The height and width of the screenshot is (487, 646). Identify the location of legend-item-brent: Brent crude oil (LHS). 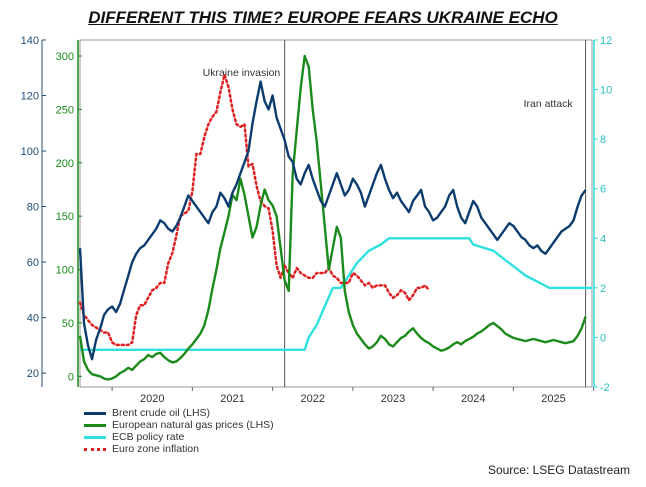
(179, 413).